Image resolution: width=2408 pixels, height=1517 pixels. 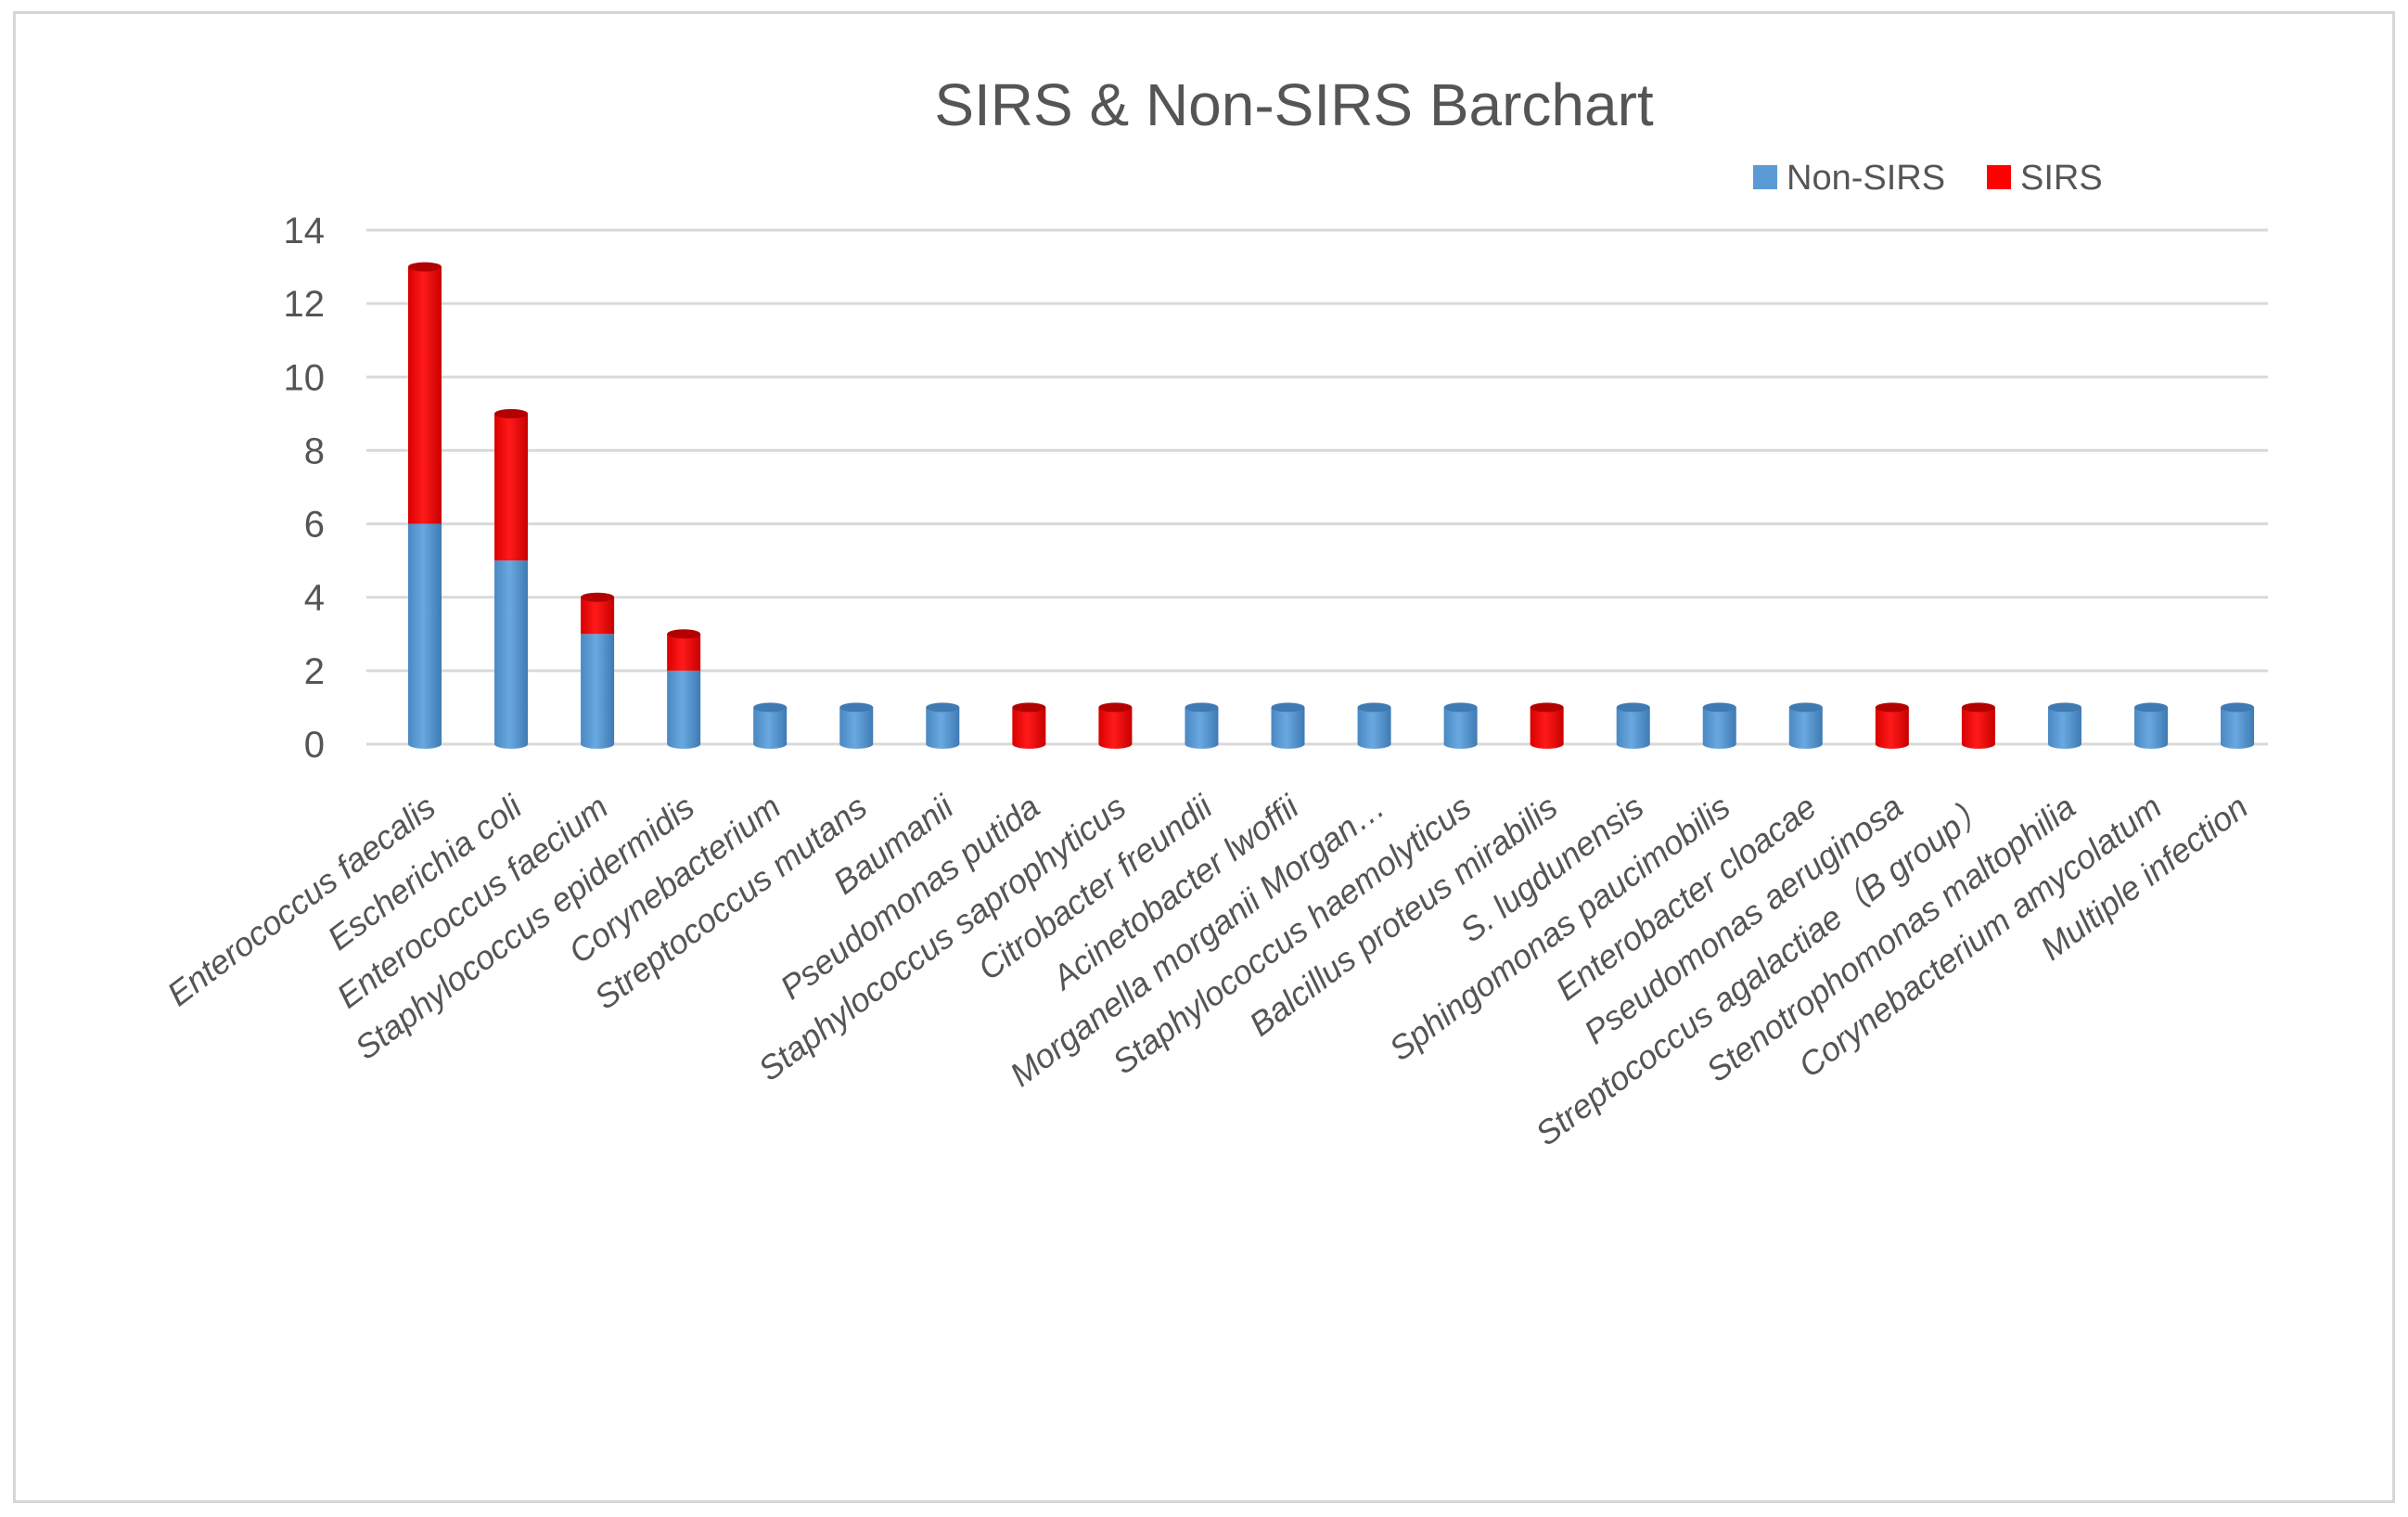 I want to click on legend: Non-SIRS SIRS, so click(x=1928, y=178).